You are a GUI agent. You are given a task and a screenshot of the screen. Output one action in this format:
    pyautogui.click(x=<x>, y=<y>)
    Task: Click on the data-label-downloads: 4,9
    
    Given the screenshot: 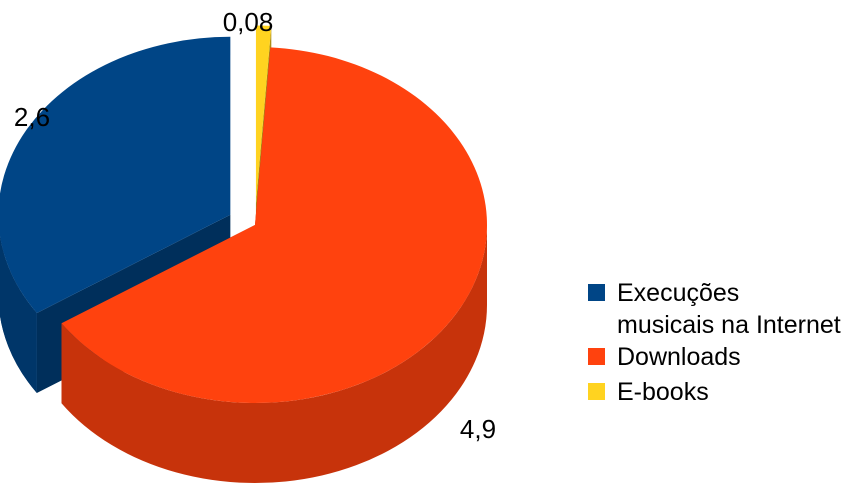 What is the action you would take?
    pyautogui.click(x=478, y=429)
    